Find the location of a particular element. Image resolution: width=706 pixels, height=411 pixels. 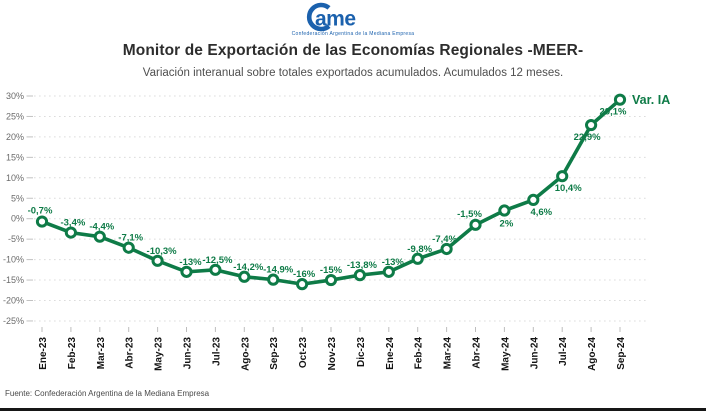

data-point-label: 29,1% is located at coordinates (613, 112).